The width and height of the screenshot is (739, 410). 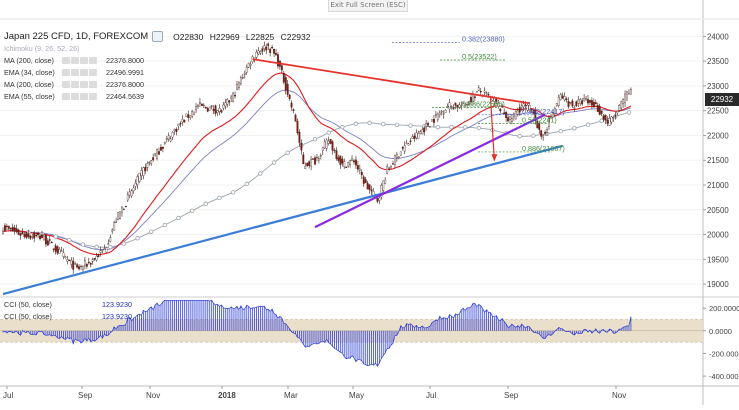 What do you see at coordinates (479, 56) in the screenshot?
I see `fib-level-label: 0.5(23522)` at bounding box center [479, 56].